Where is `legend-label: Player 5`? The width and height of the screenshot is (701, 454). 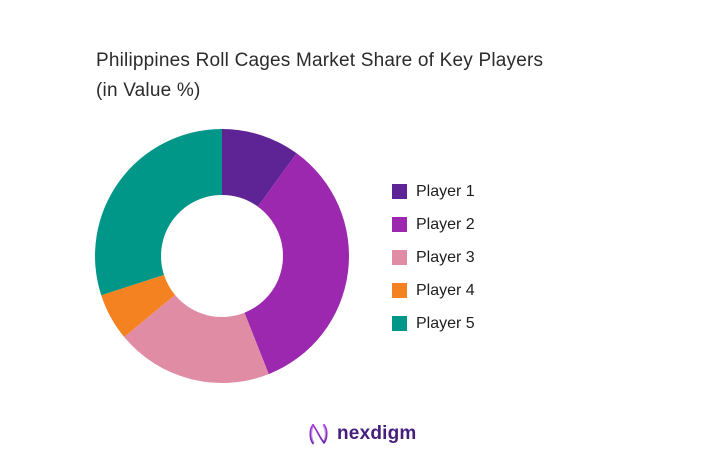 legend-label: Player 5 is located at coordinates (445, 323).